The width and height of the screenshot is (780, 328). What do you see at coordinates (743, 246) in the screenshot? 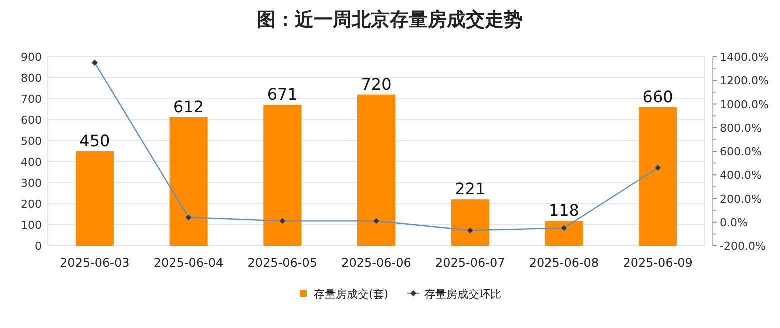
I see `y2-tick-label: -200.0%` at bounding box center [743, 246].